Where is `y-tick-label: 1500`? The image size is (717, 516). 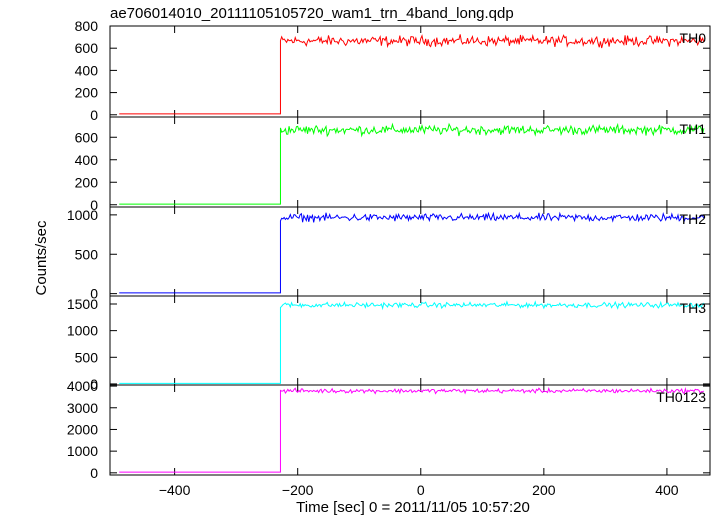 y-tick-label: 1500 is located at coordinates (82, 304).